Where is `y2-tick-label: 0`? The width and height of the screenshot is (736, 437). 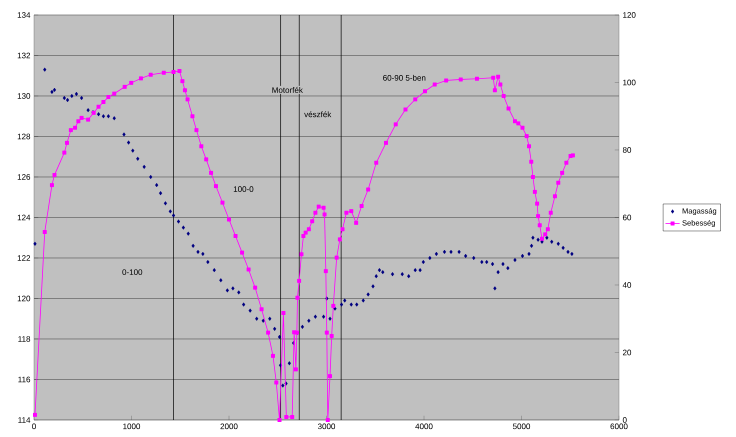 y2-tick-label: 0 is located at coordinates (624, 420).